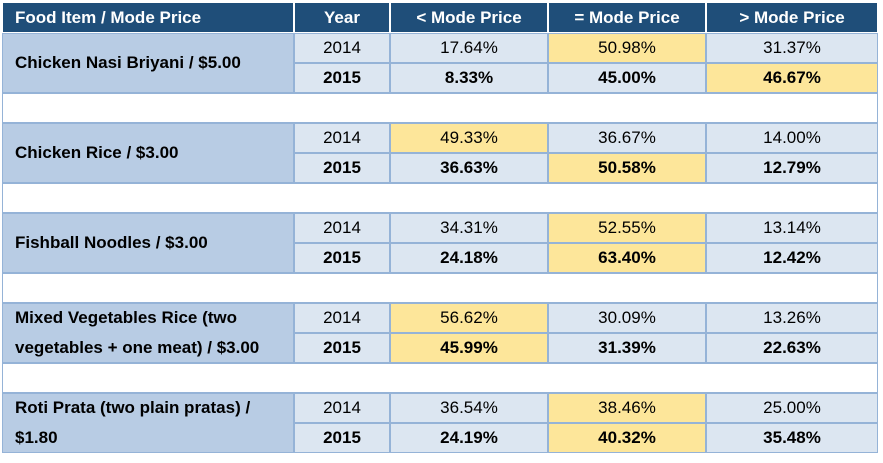  What do you see at coordinates (627, 48) in the screenshot?
I see `percent: 50.98%` at bounding box center [627, 48].